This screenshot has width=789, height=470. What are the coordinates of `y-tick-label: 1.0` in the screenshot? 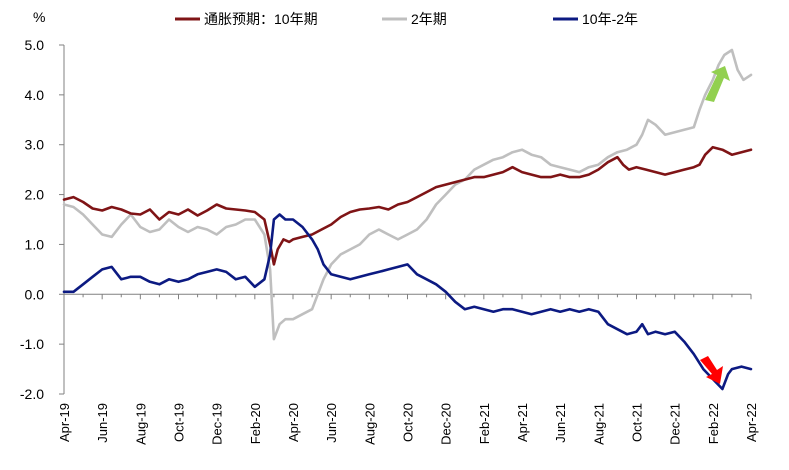 It's located at (35, 244).